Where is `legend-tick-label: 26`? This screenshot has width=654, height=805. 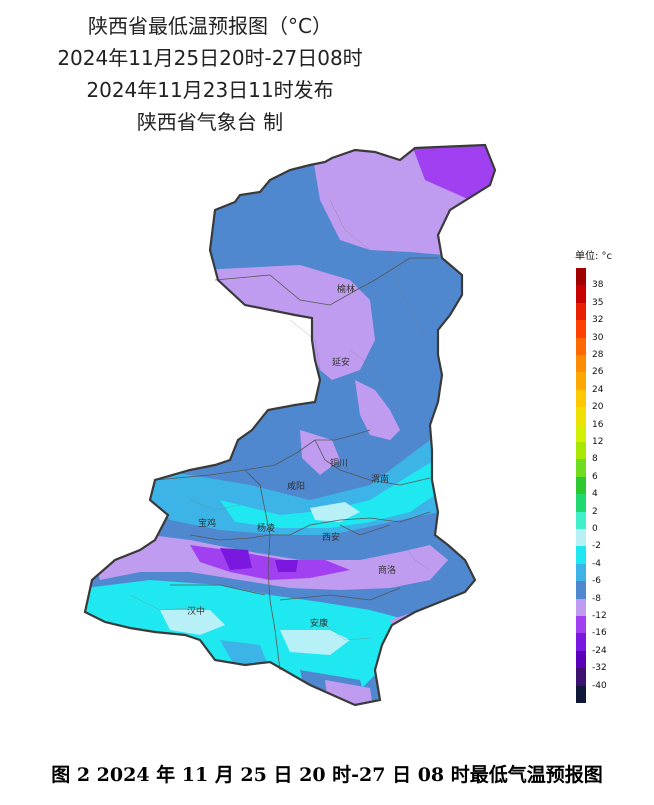
legend-tick-label: 26 is located at coordinates (598, 372).